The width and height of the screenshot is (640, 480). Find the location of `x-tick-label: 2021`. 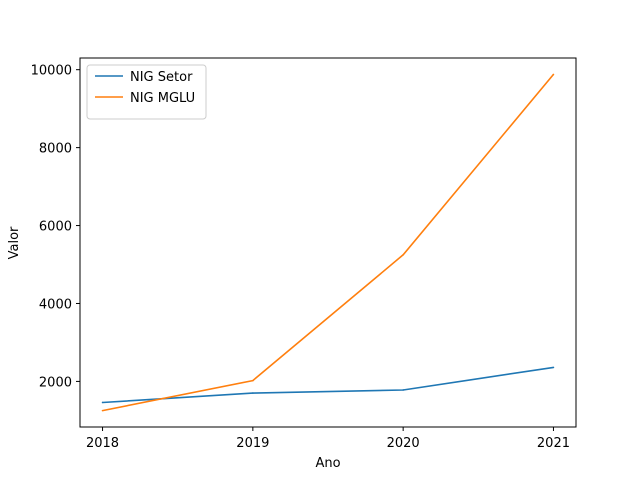

x-tick-label: 2021 is located at coordinates (553, 443).